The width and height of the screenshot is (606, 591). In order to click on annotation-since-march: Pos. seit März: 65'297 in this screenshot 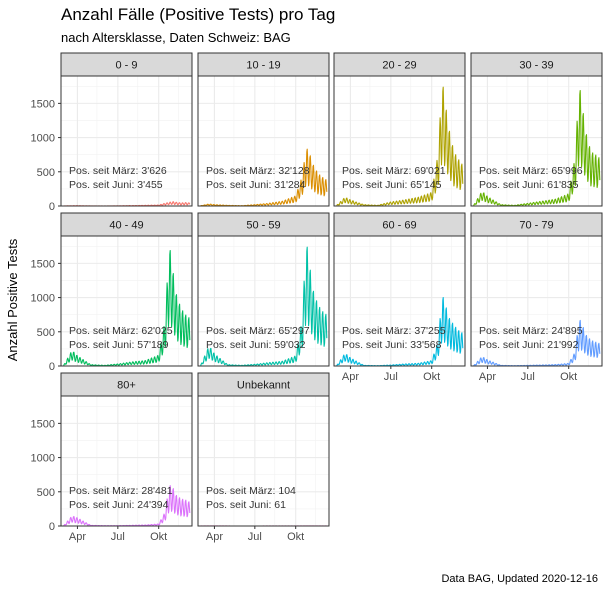, I will do `click(258, 331)`.